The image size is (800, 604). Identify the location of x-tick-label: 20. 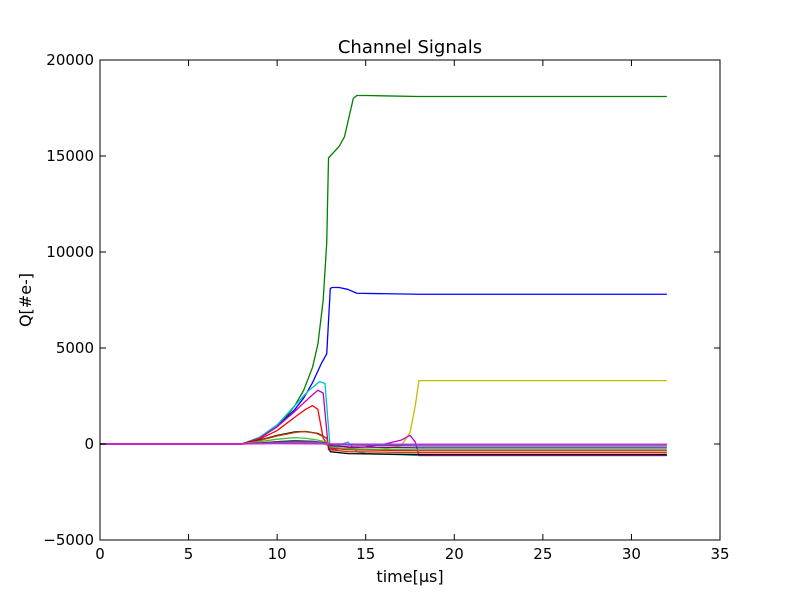
(454, 554).